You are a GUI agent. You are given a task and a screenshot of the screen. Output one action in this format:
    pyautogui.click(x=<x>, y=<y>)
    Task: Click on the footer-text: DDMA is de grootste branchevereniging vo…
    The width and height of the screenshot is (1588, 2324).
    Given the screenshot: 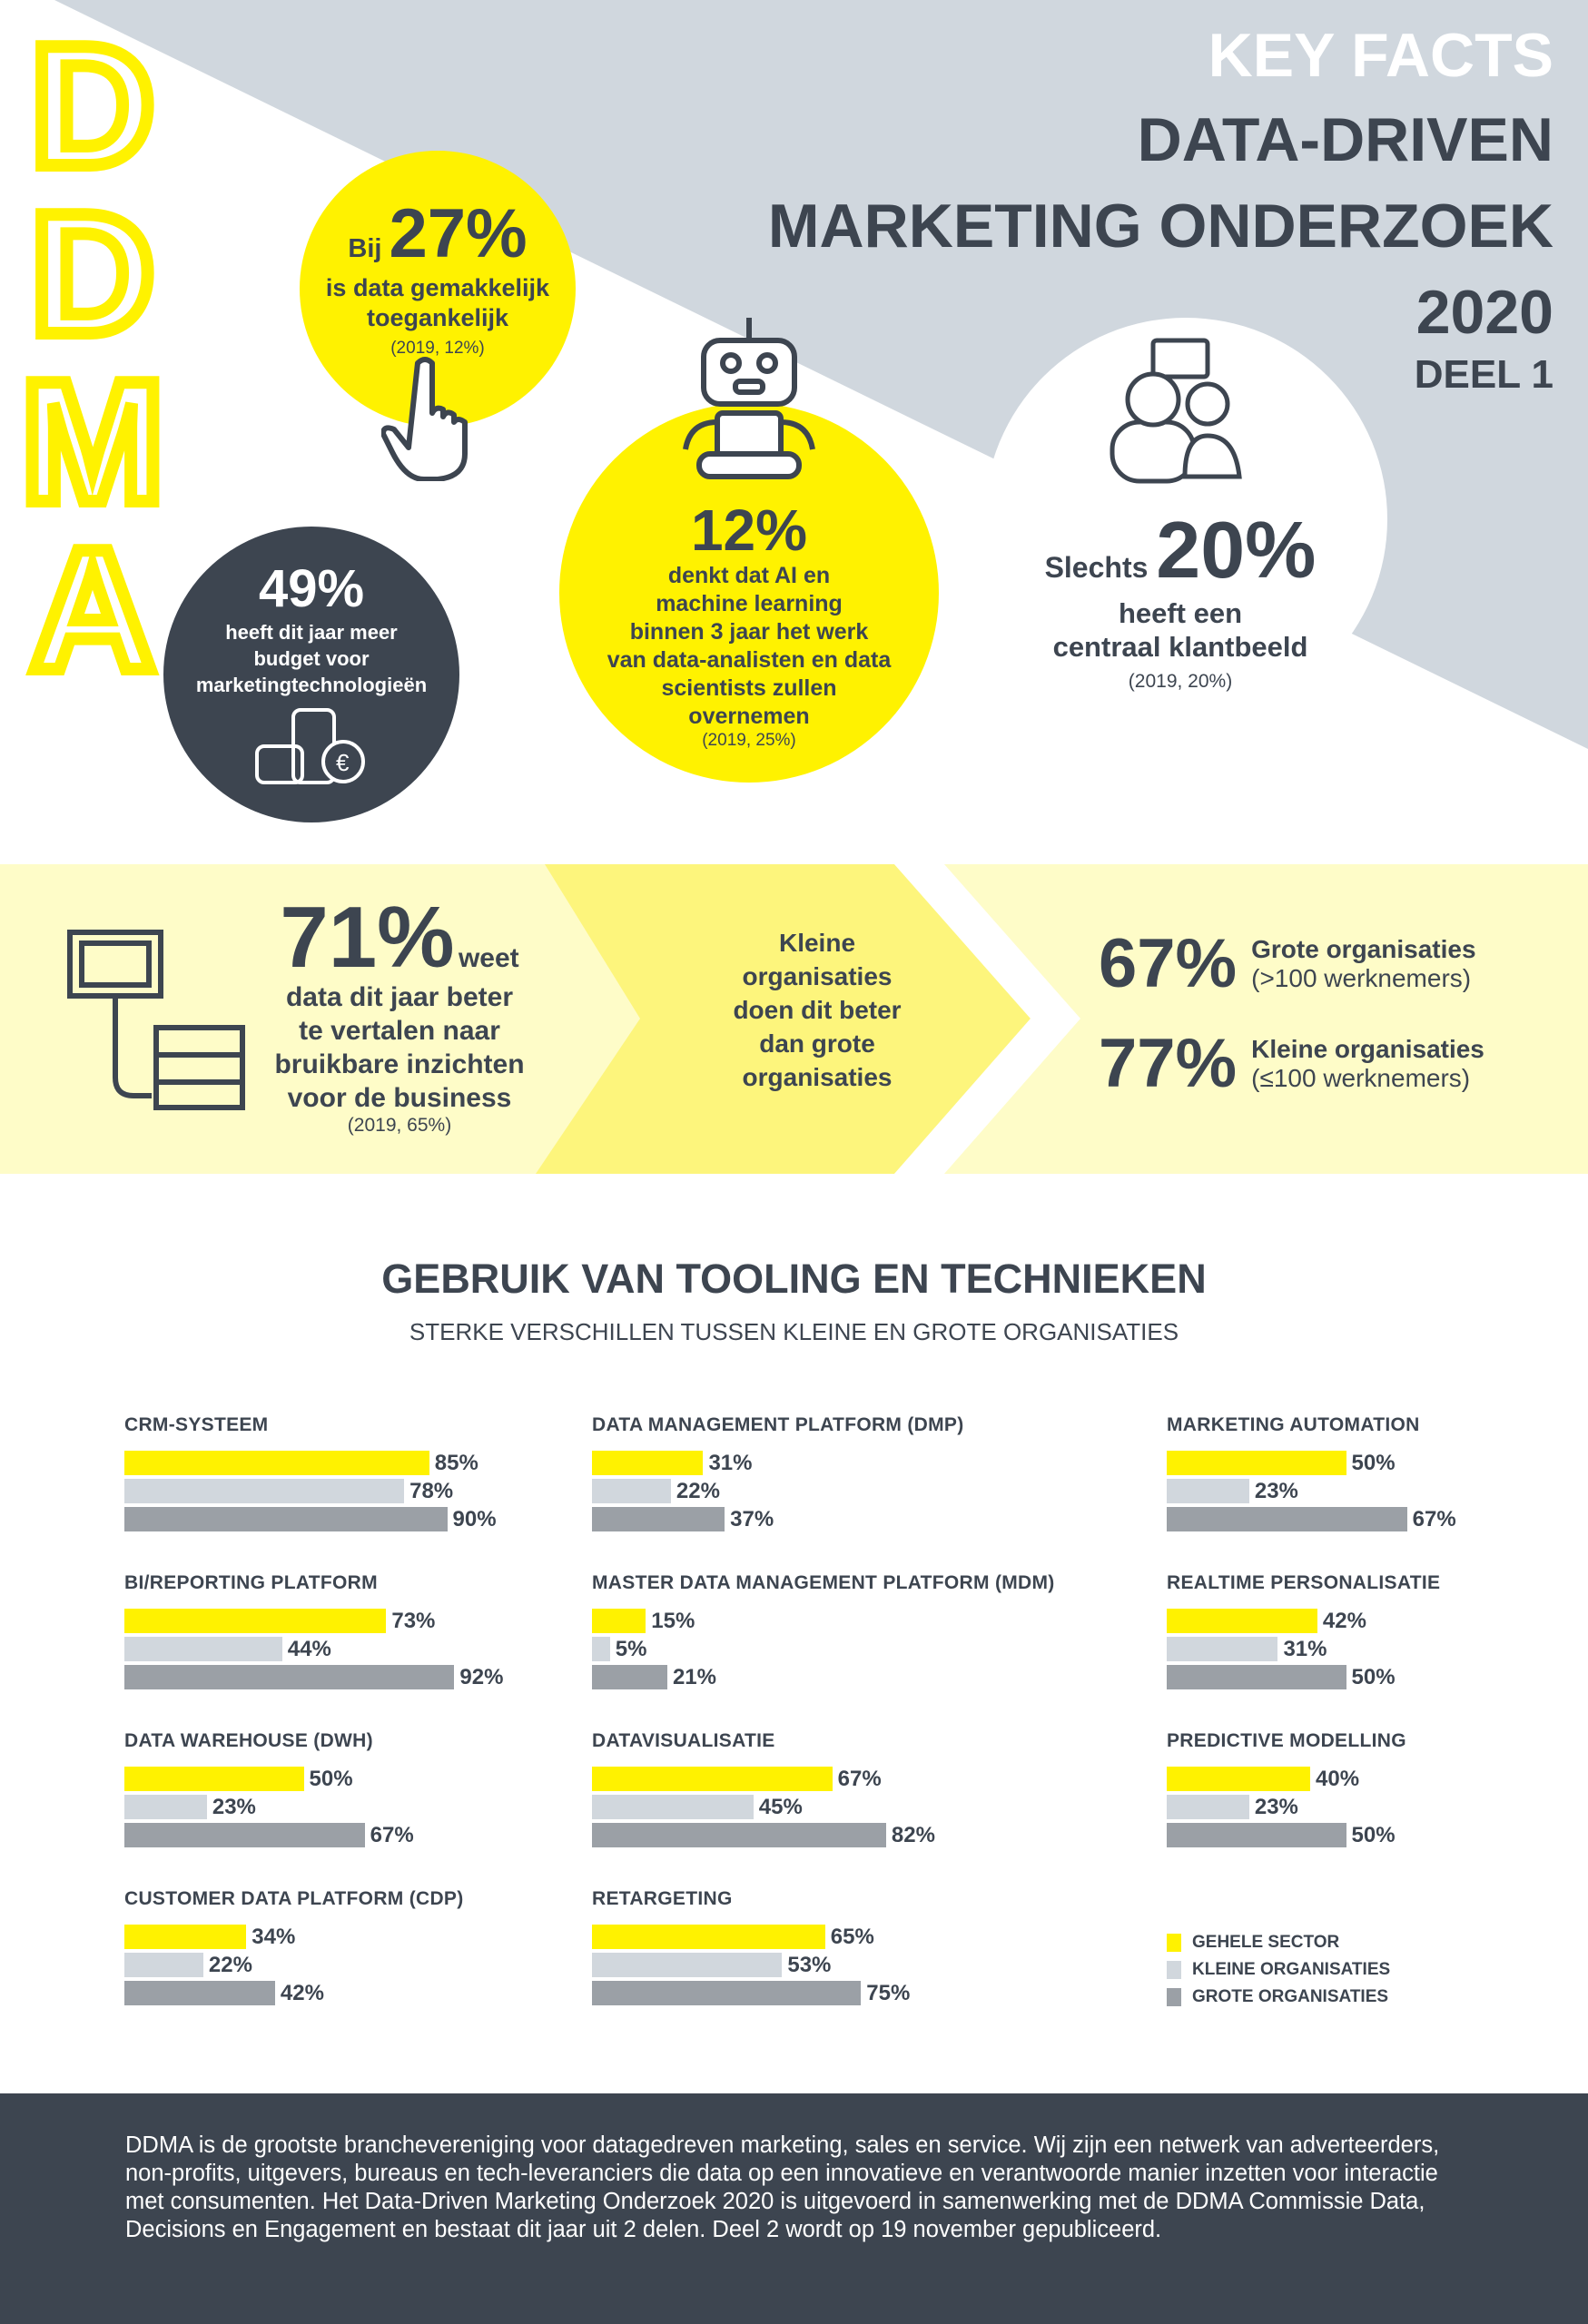 What is the action you would take?
    pyautogui.click(x=782, y=2187)
    